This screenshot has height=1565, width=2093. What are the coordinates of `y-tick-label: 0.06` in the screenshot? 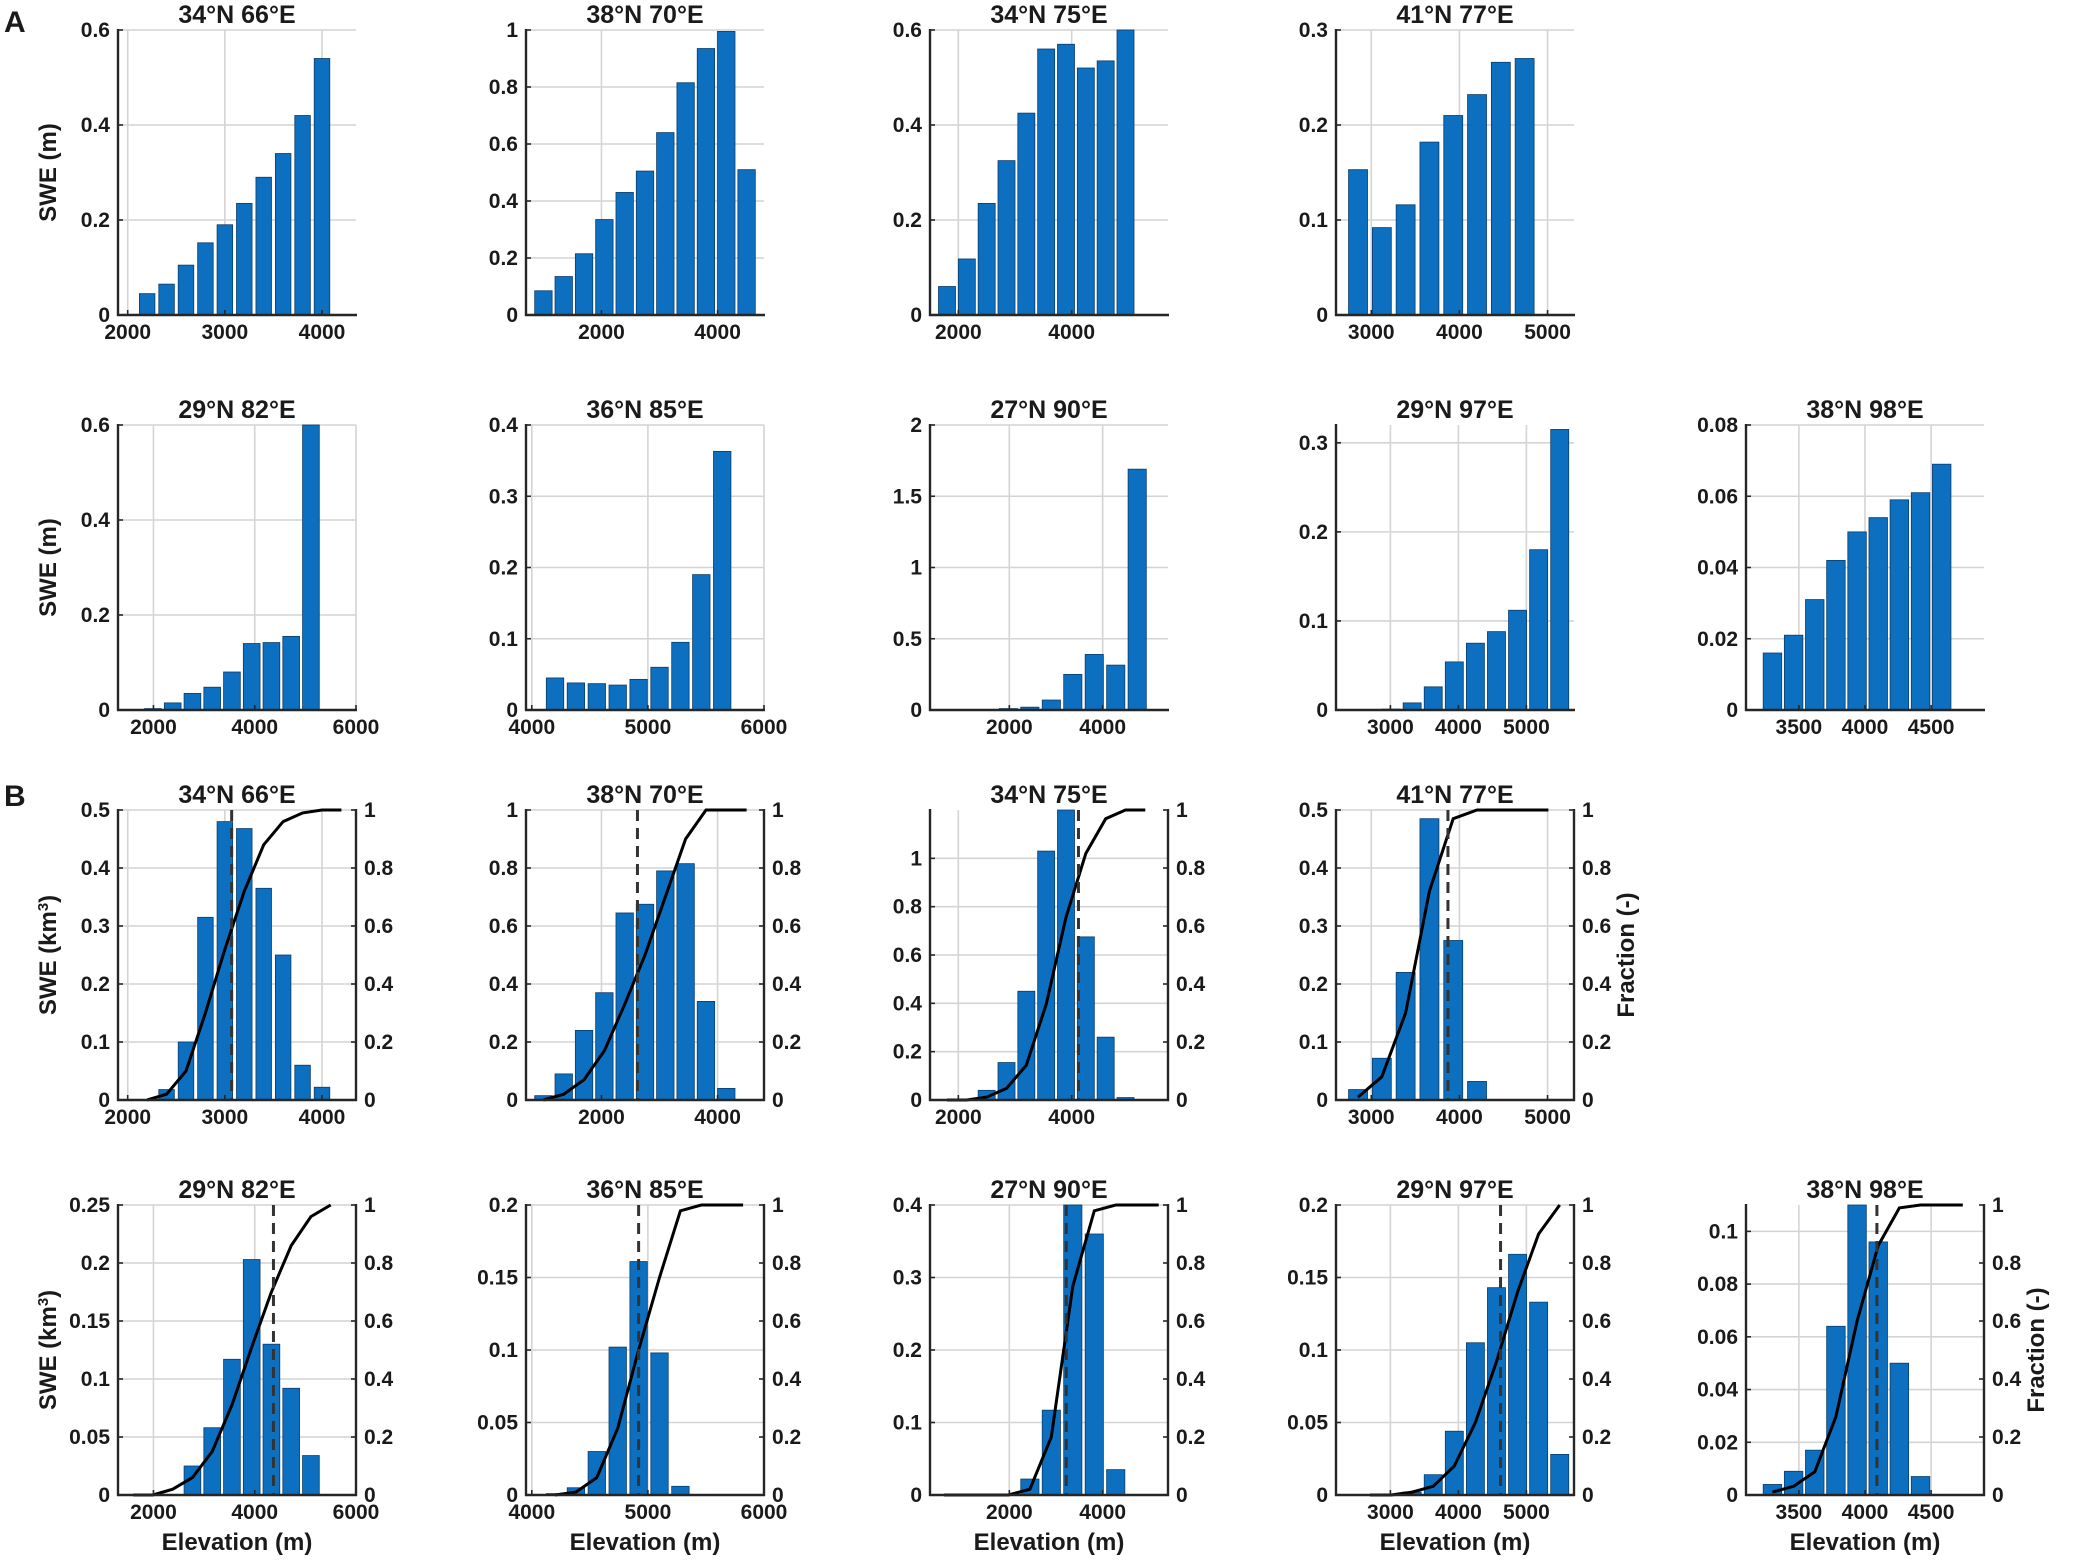 It's located at (1717, 496).